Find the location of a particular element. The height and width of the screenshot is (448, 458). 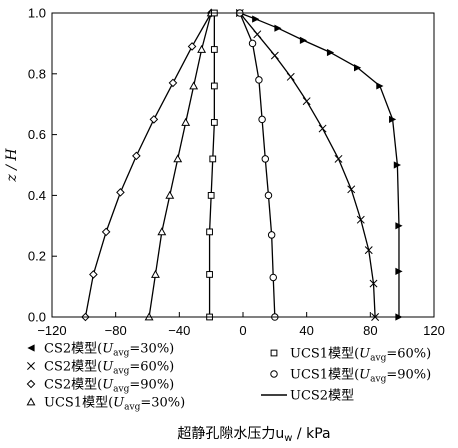

y-axis-ticks: 0.0 0.2 0.4 0.6 0.8 1.0 is located at coordinates (42, 165).